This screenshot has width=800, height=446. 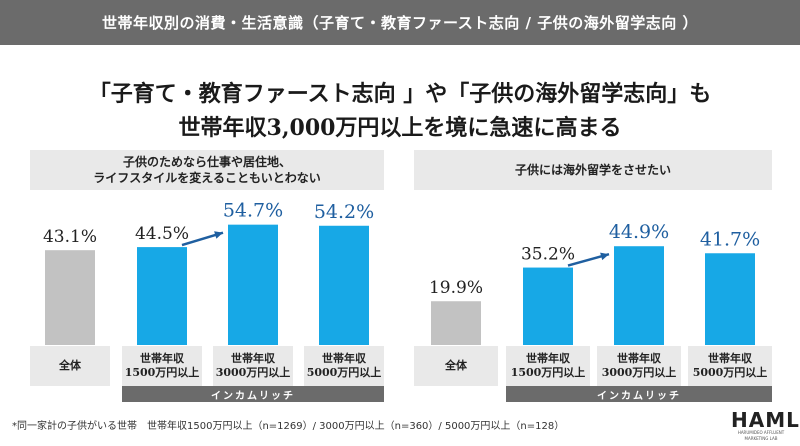 I want to click on left-category-2: 世帯年収 3000万円以上, so click(x=253, y=366).